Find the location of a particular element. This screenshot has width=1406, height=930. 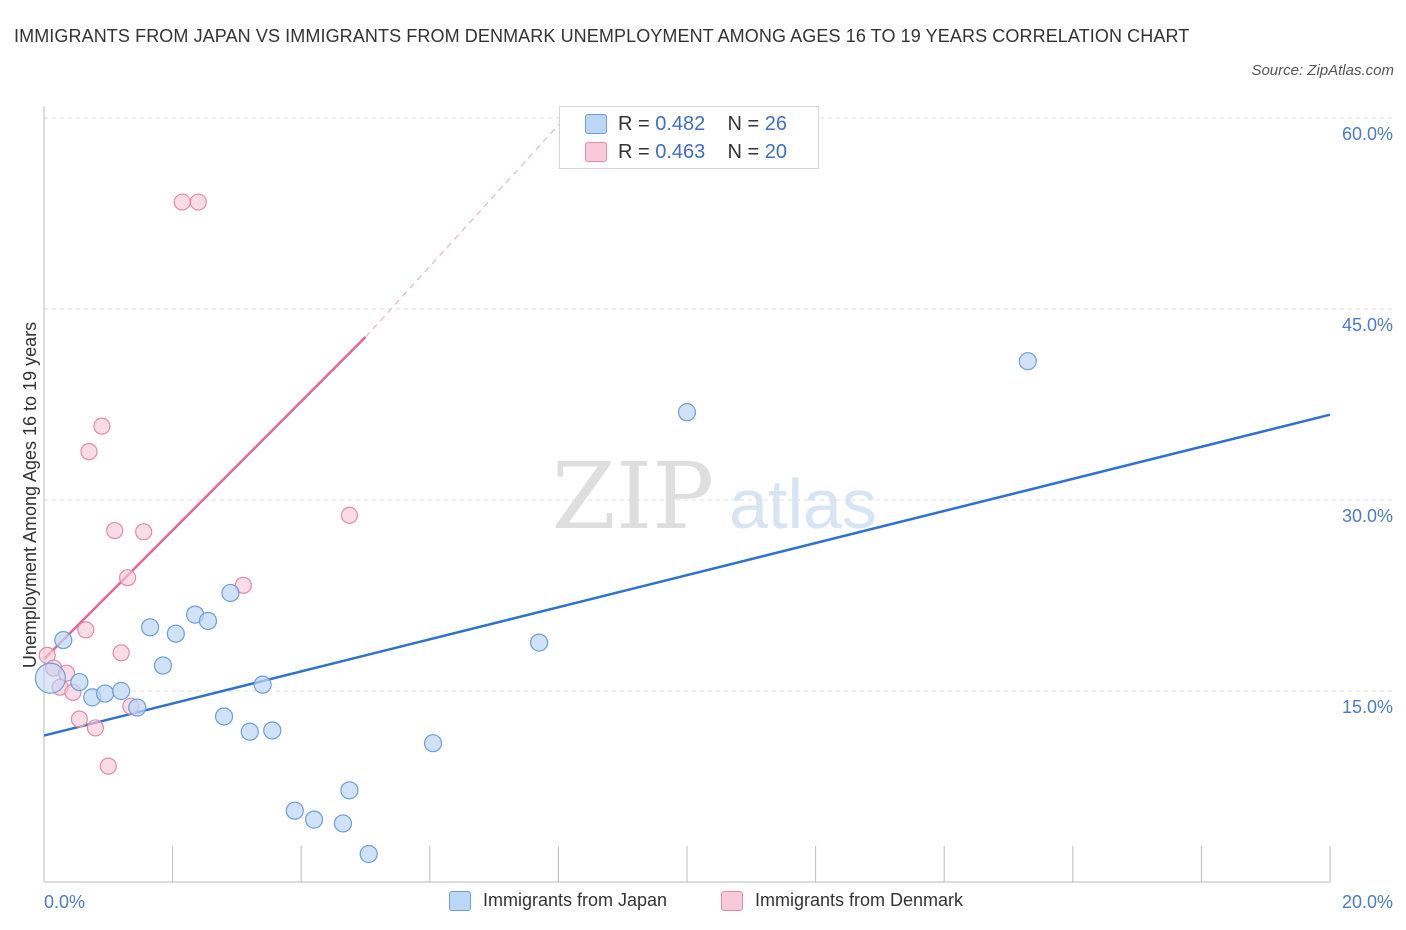

y-tick-label-60: 60.0% is located at coordinates (1367, 134).